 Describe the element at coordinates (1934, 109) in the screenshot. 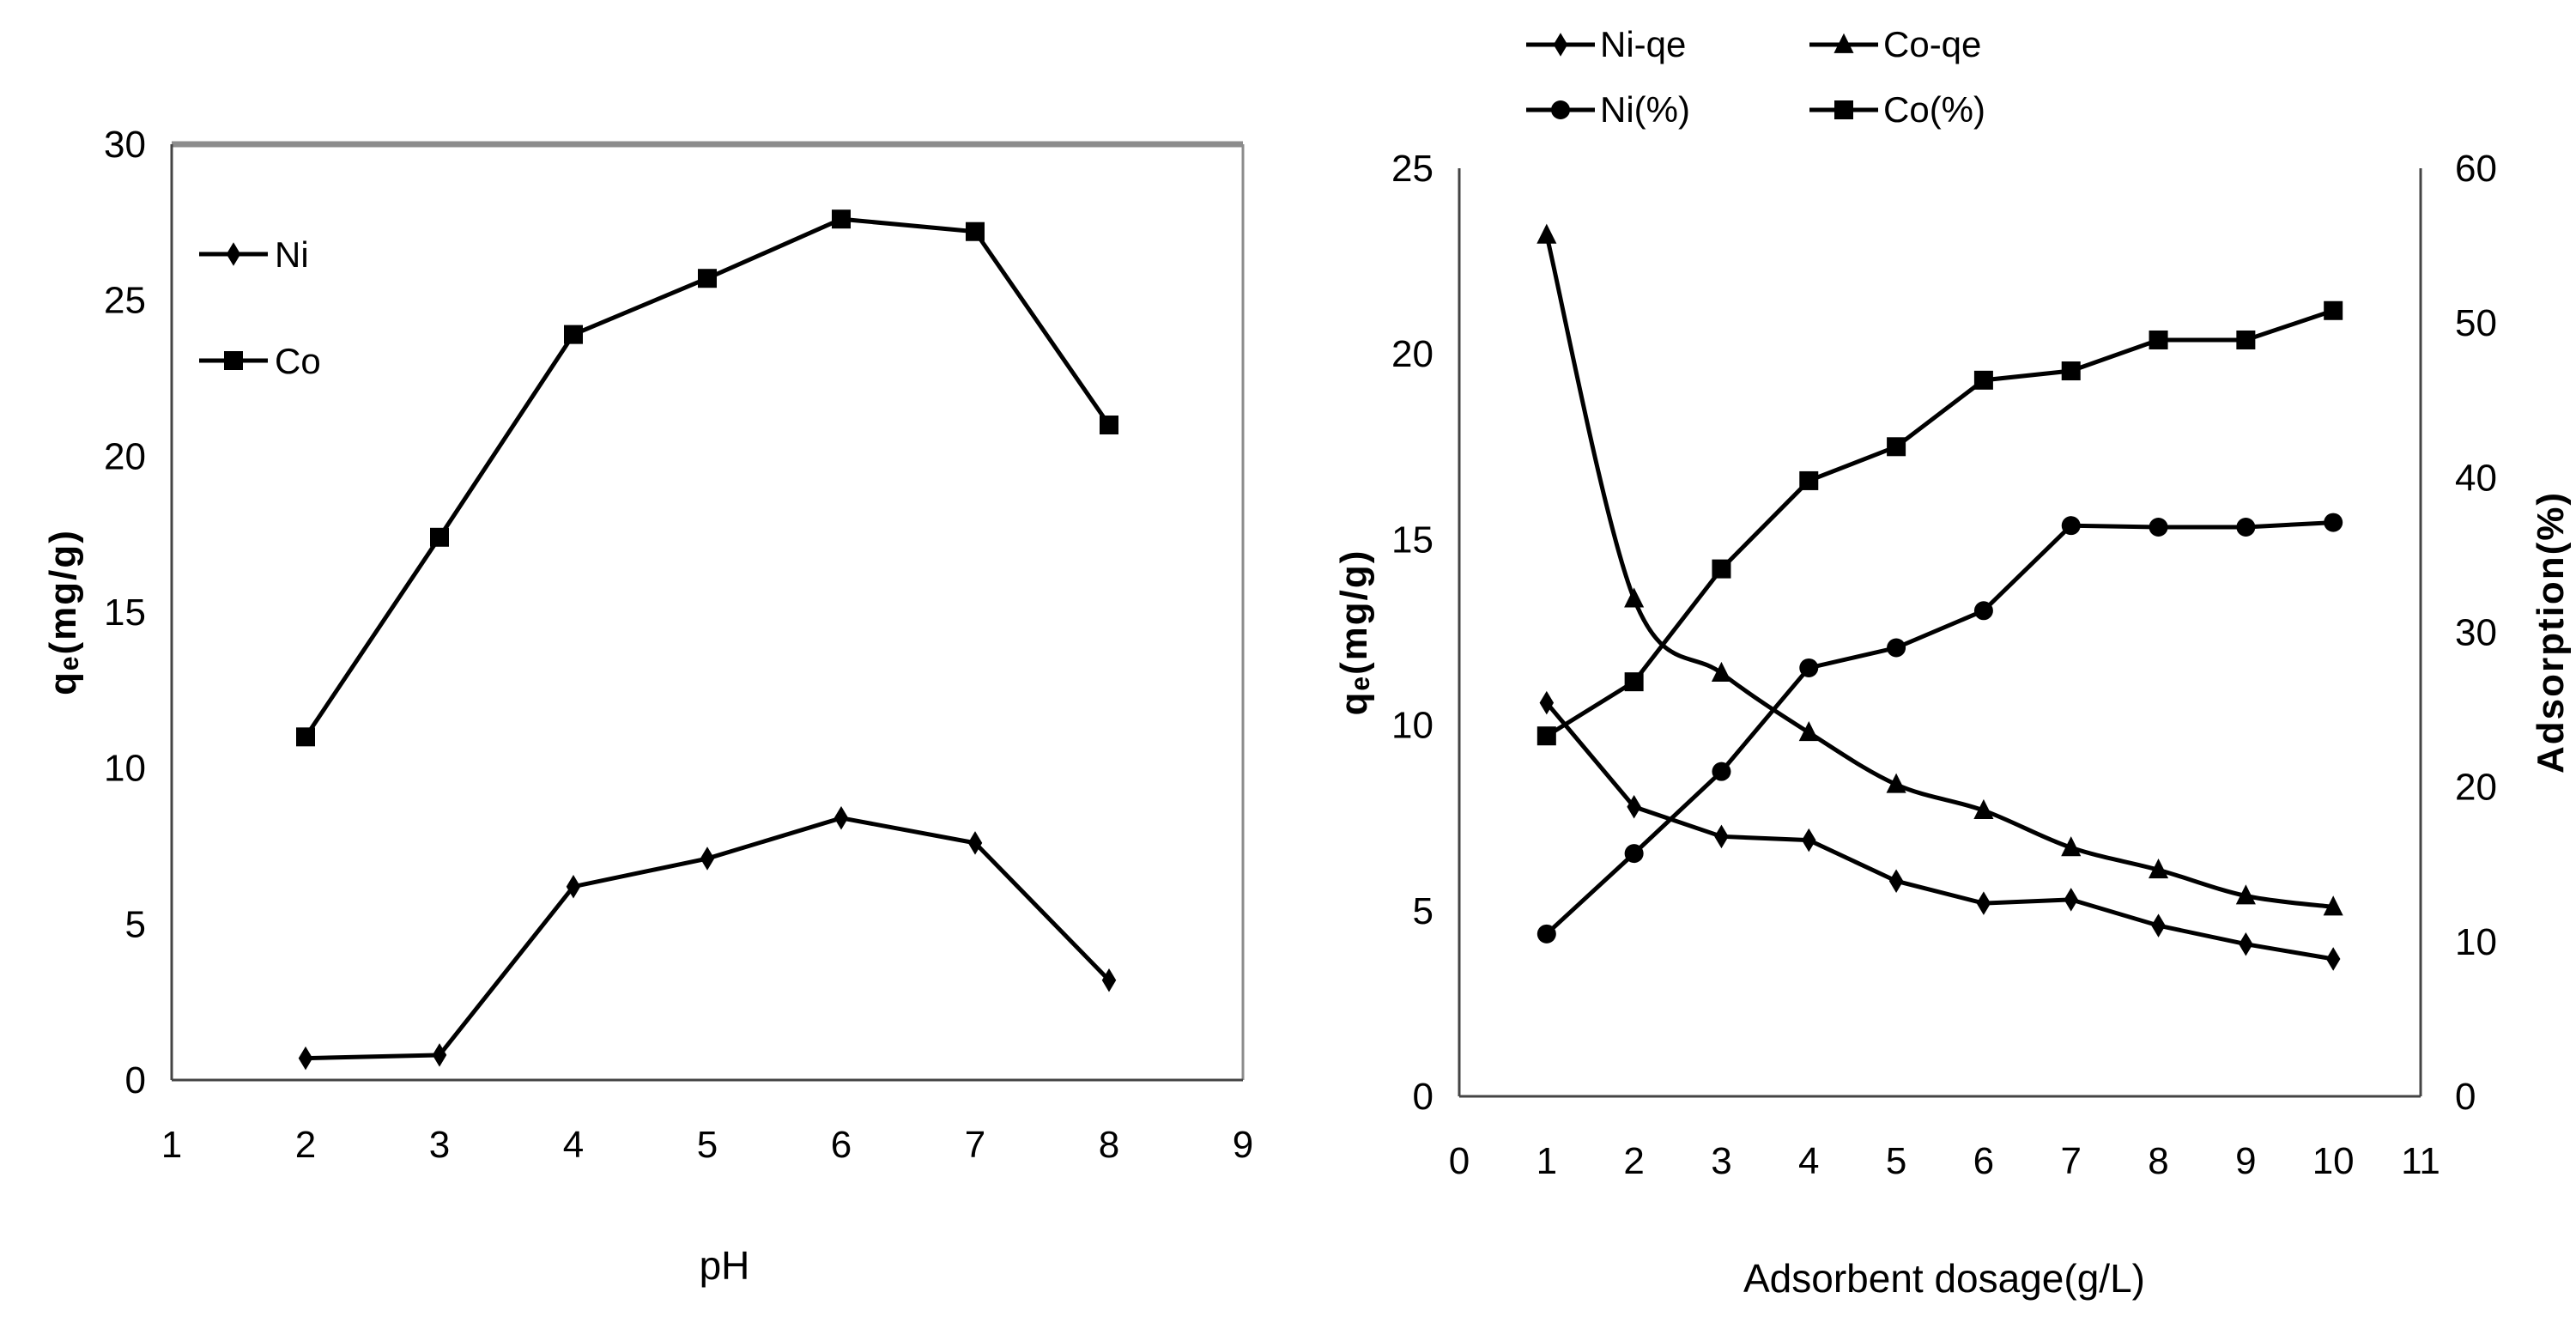

I see `legend-label: Co(%)` at that location.